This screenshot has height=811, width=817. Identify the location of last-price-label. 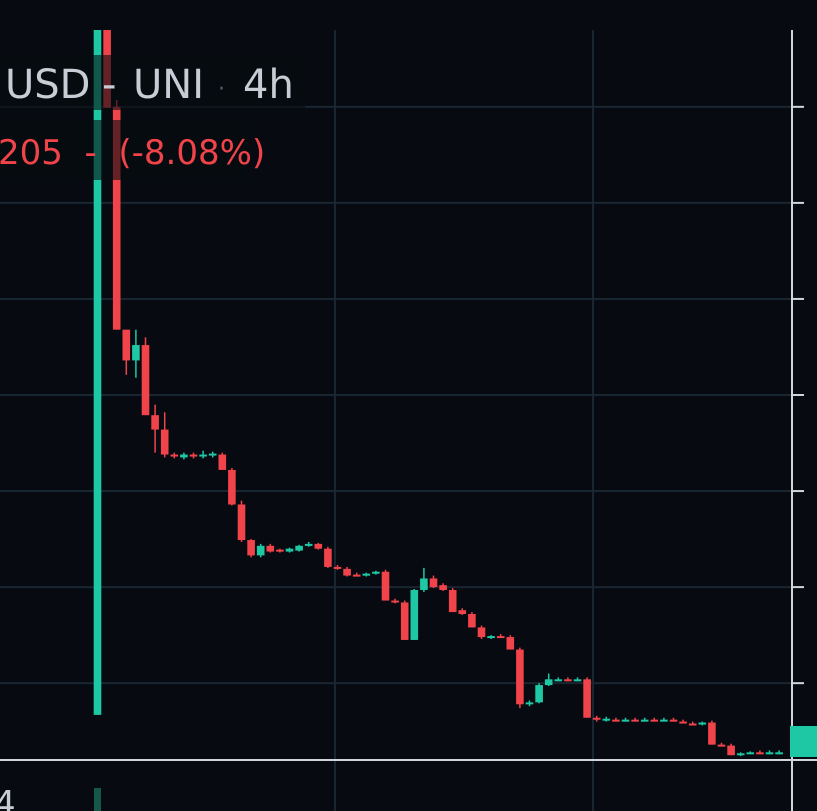
(803, 741).